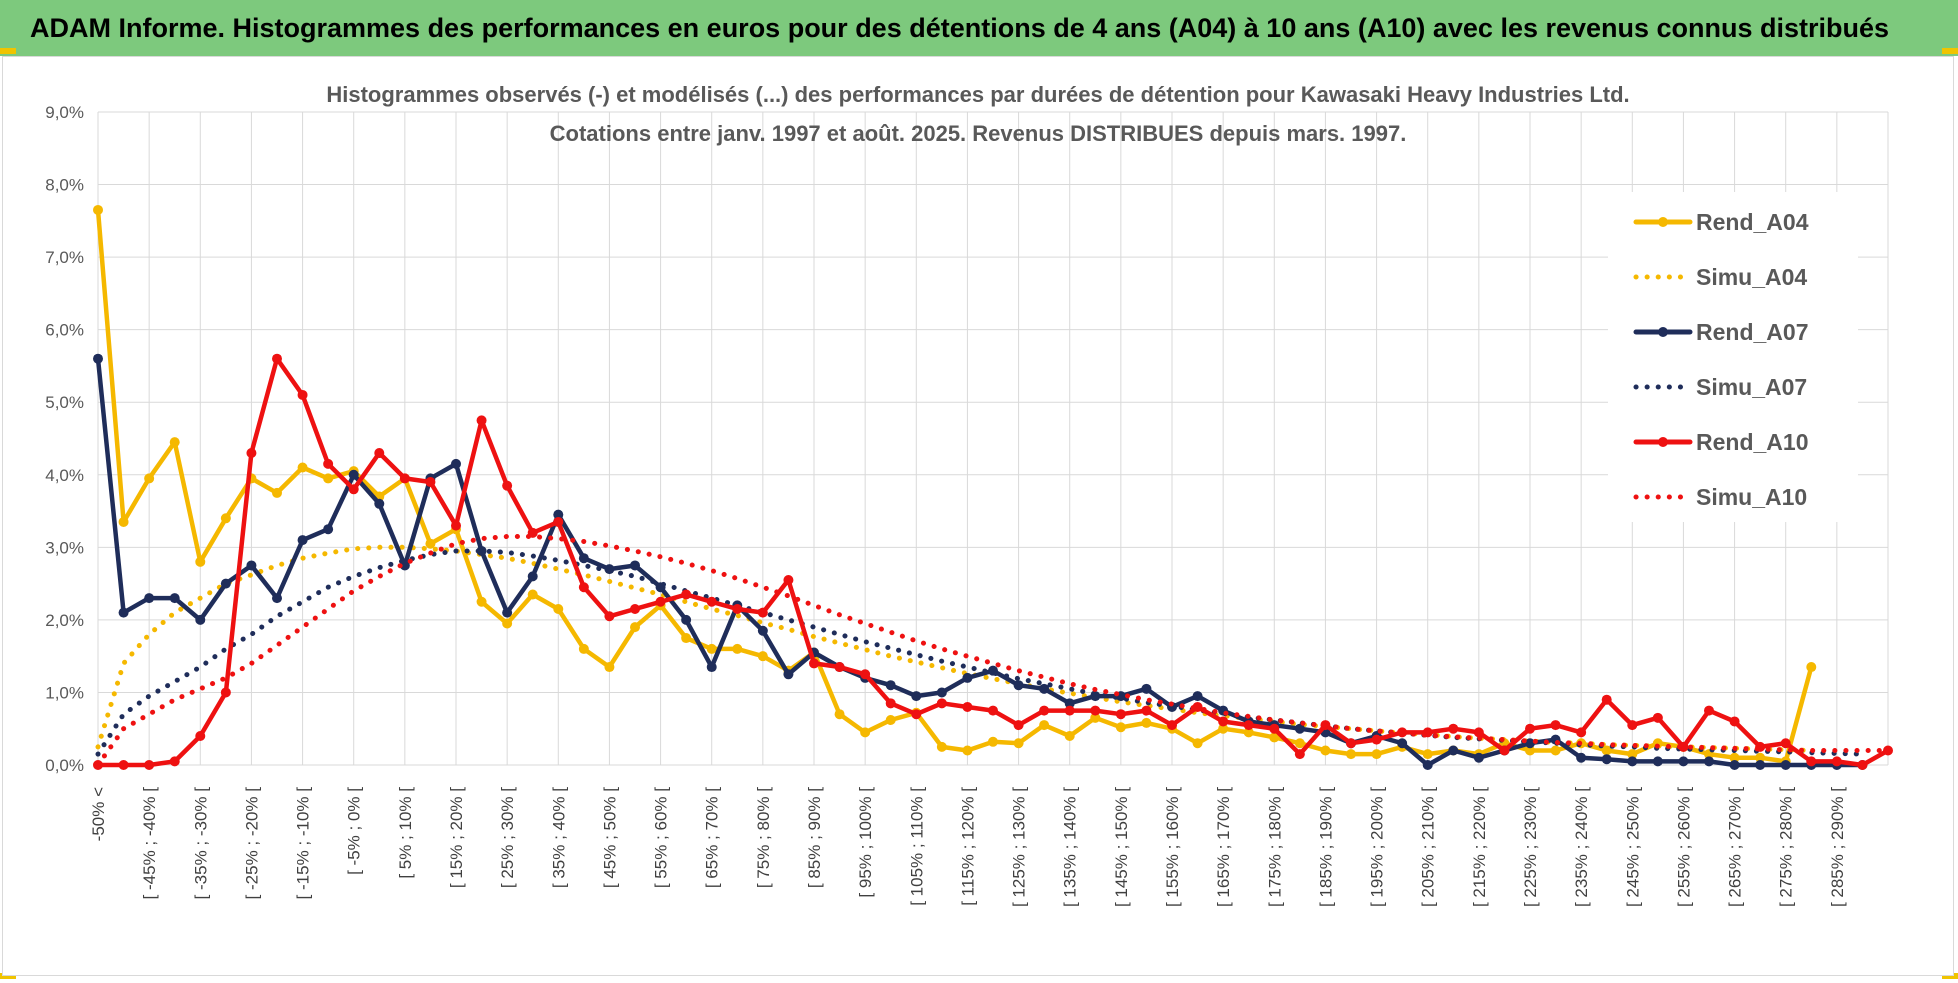 The image size is (1958, 983). Describe the element at coordinates (64, 185) in the screenshot. I see `y-tick-label: 8,0%` at that location.